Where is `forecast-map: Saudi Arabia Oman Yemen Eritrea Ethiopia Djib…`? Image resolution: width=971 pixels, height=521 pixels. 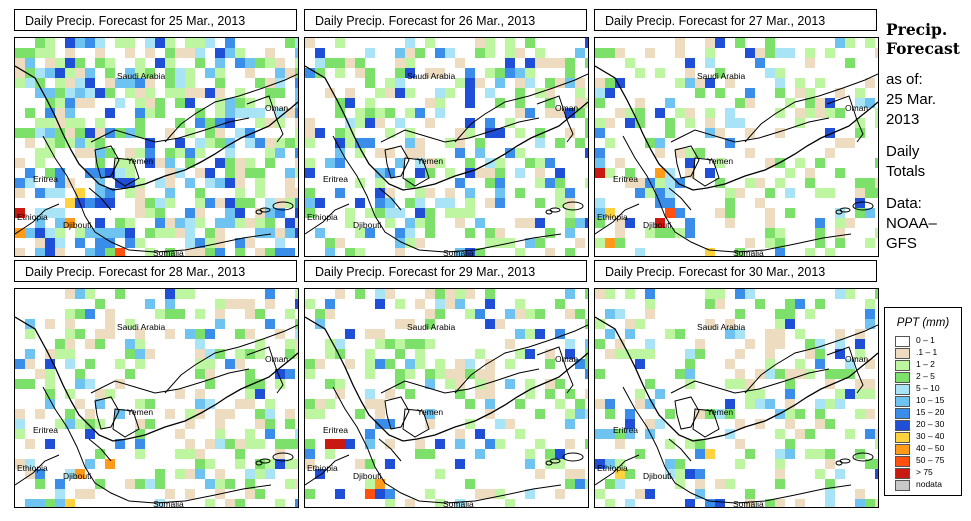
forecast-map: Saudi Arabia Oman Yemen Eritrea Ethiopia Djib… is located at coordinates (446, 398).